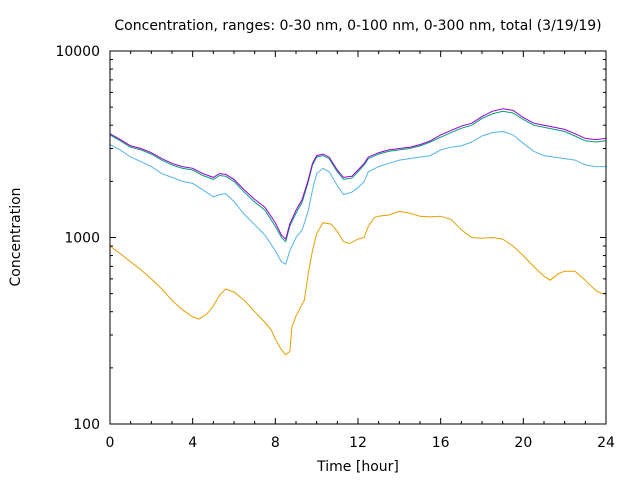  Describe the element at coordinates (110, 443) in the screenshot. I see `x-tick-label: 0` at that location.